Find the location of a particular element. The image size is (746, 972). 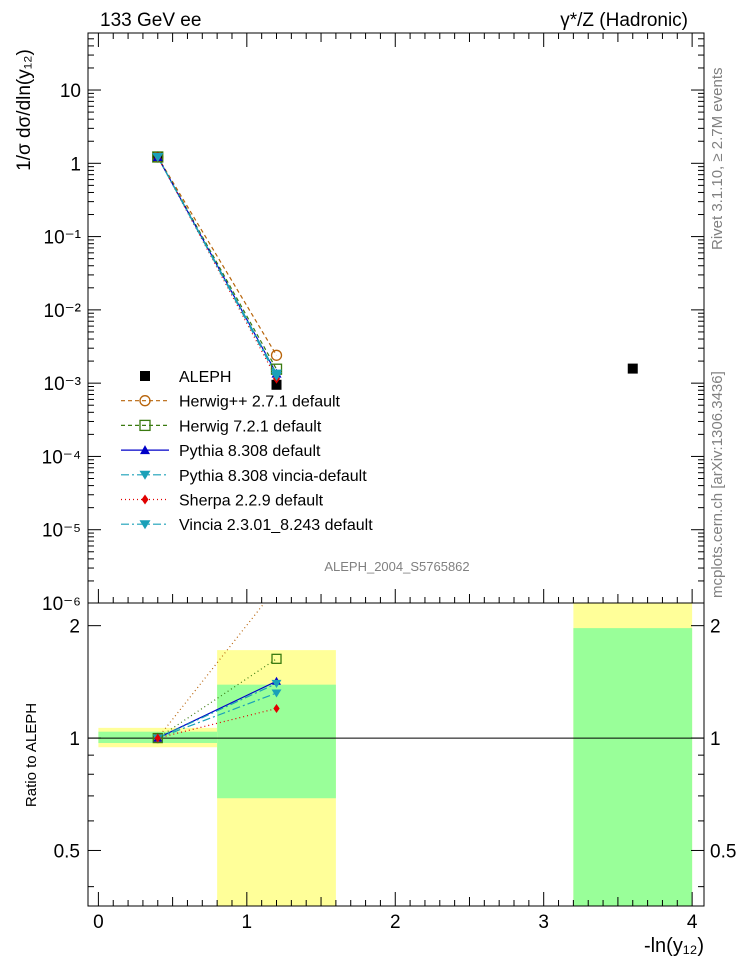

x-axis-label: -ln(y₁₂) is located at coordinates (674, 946).